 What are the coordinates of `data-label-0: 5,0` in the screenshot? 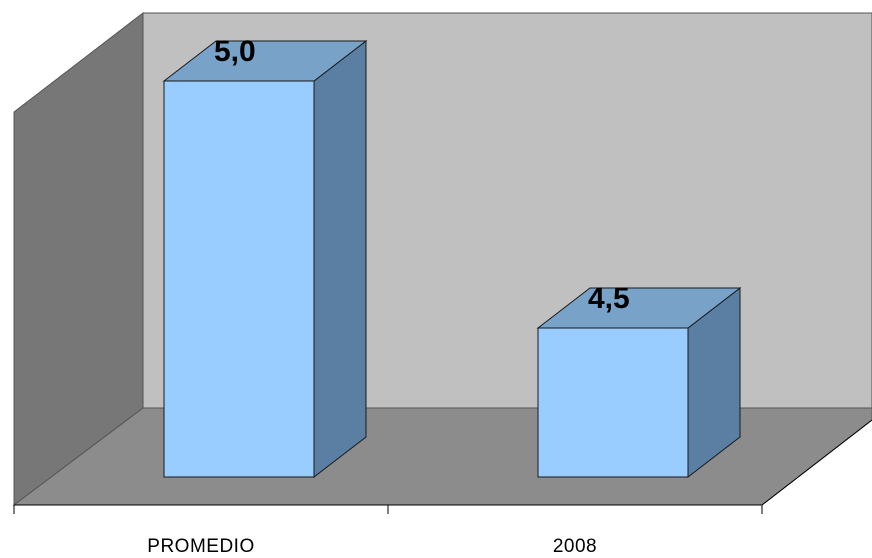 It's located at (235, 51).